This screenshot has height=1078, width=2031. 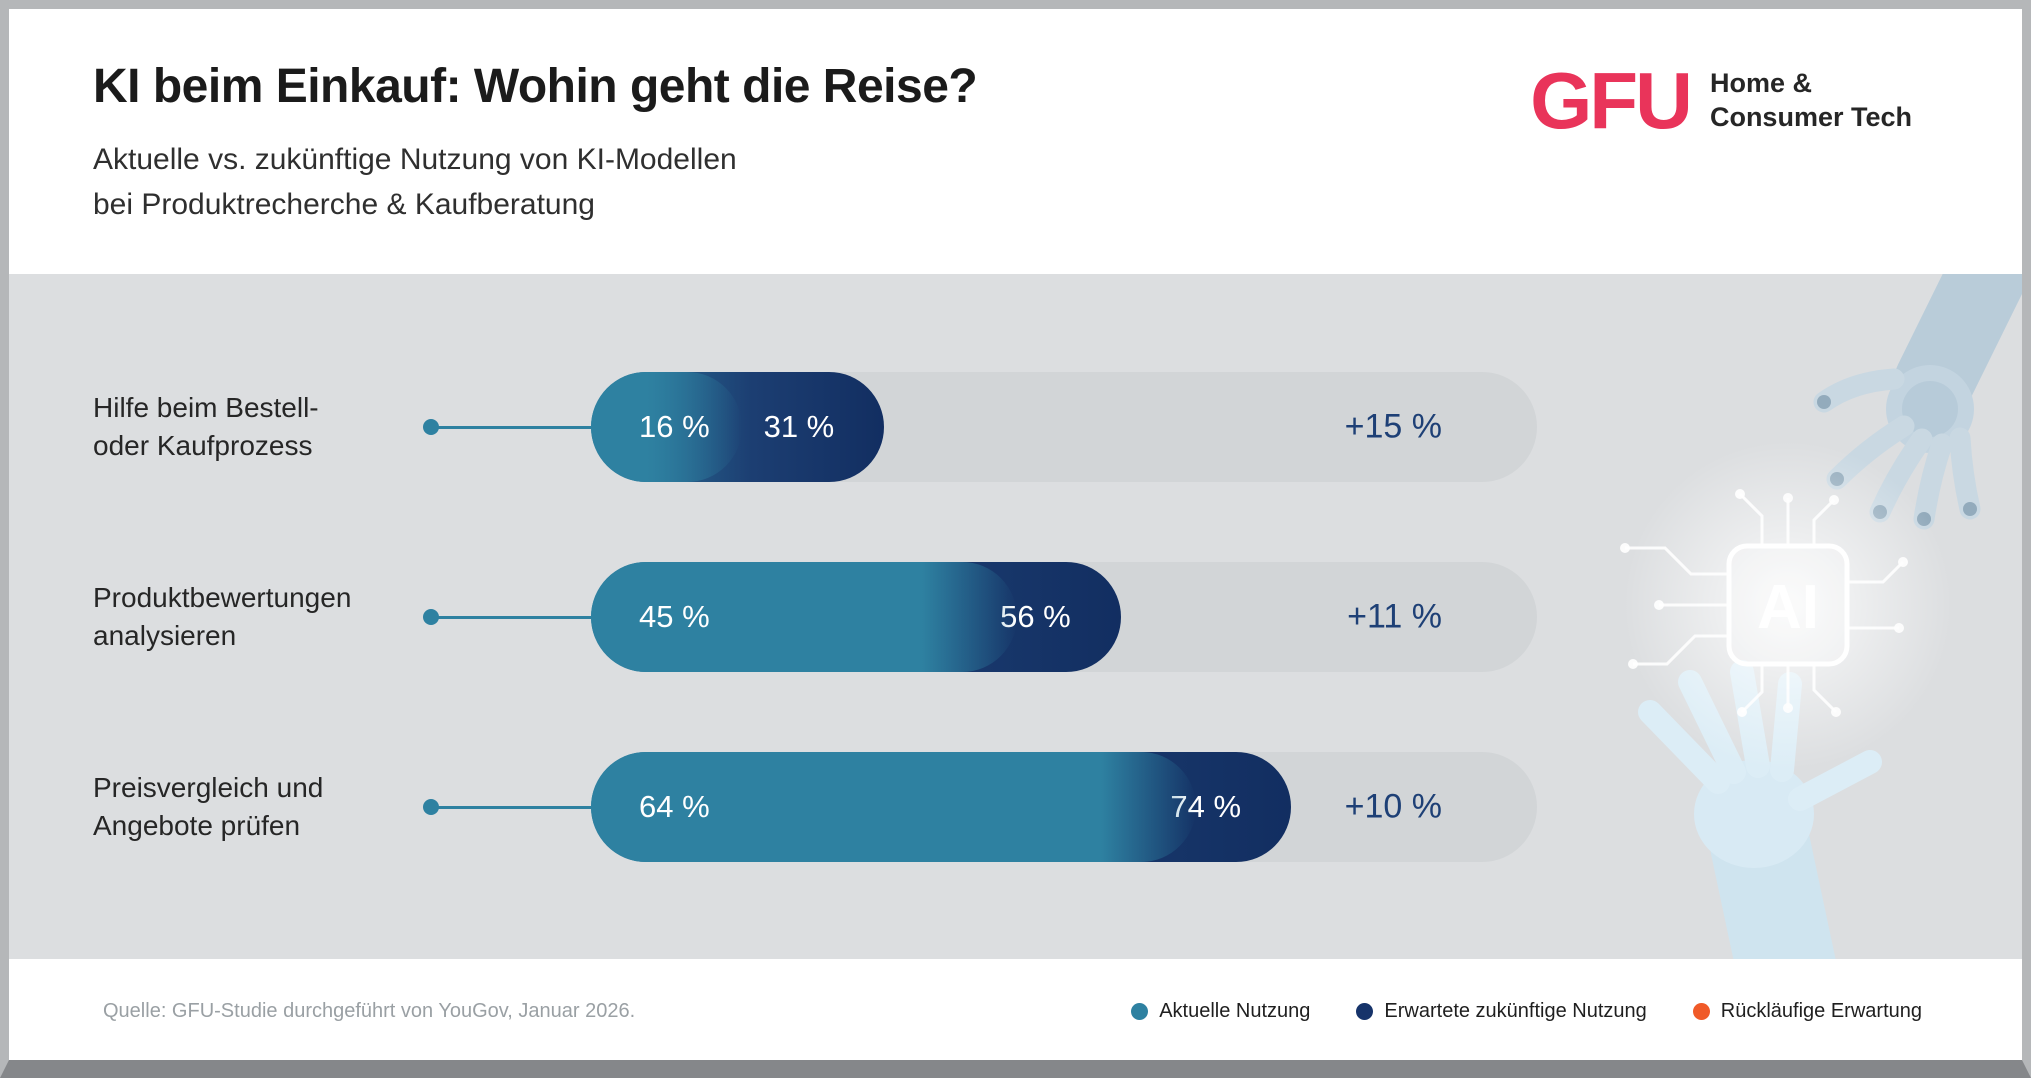 What do you see at coordinates (1810, 117) in the screenshot?
I see `logo-tagline-line-2: Consumer Tech` at bounding box center [1810, 117].